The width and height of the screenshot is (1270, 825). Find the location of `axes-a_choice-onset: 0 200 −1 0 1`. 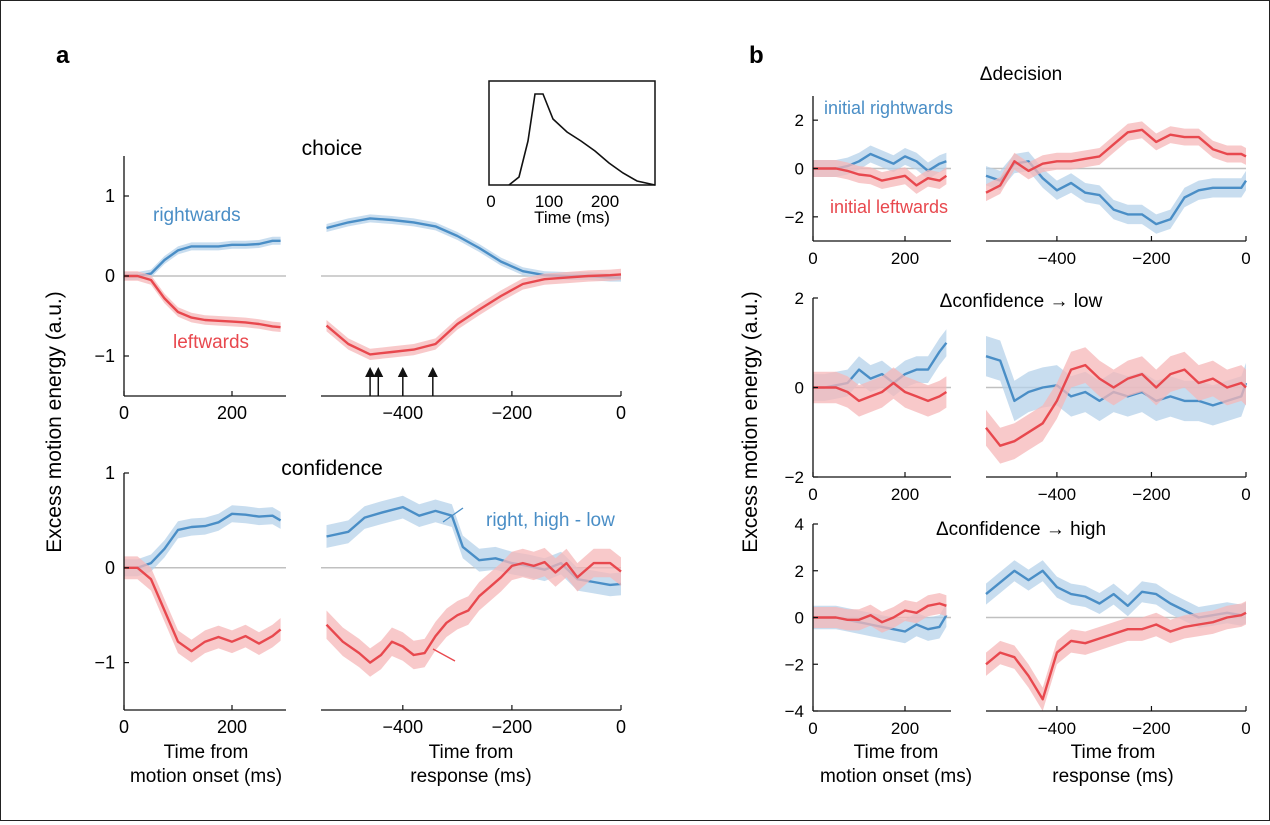

axes-a_choice-onset: 0 200 −1 0 1 is located at coordinates (190, 289).